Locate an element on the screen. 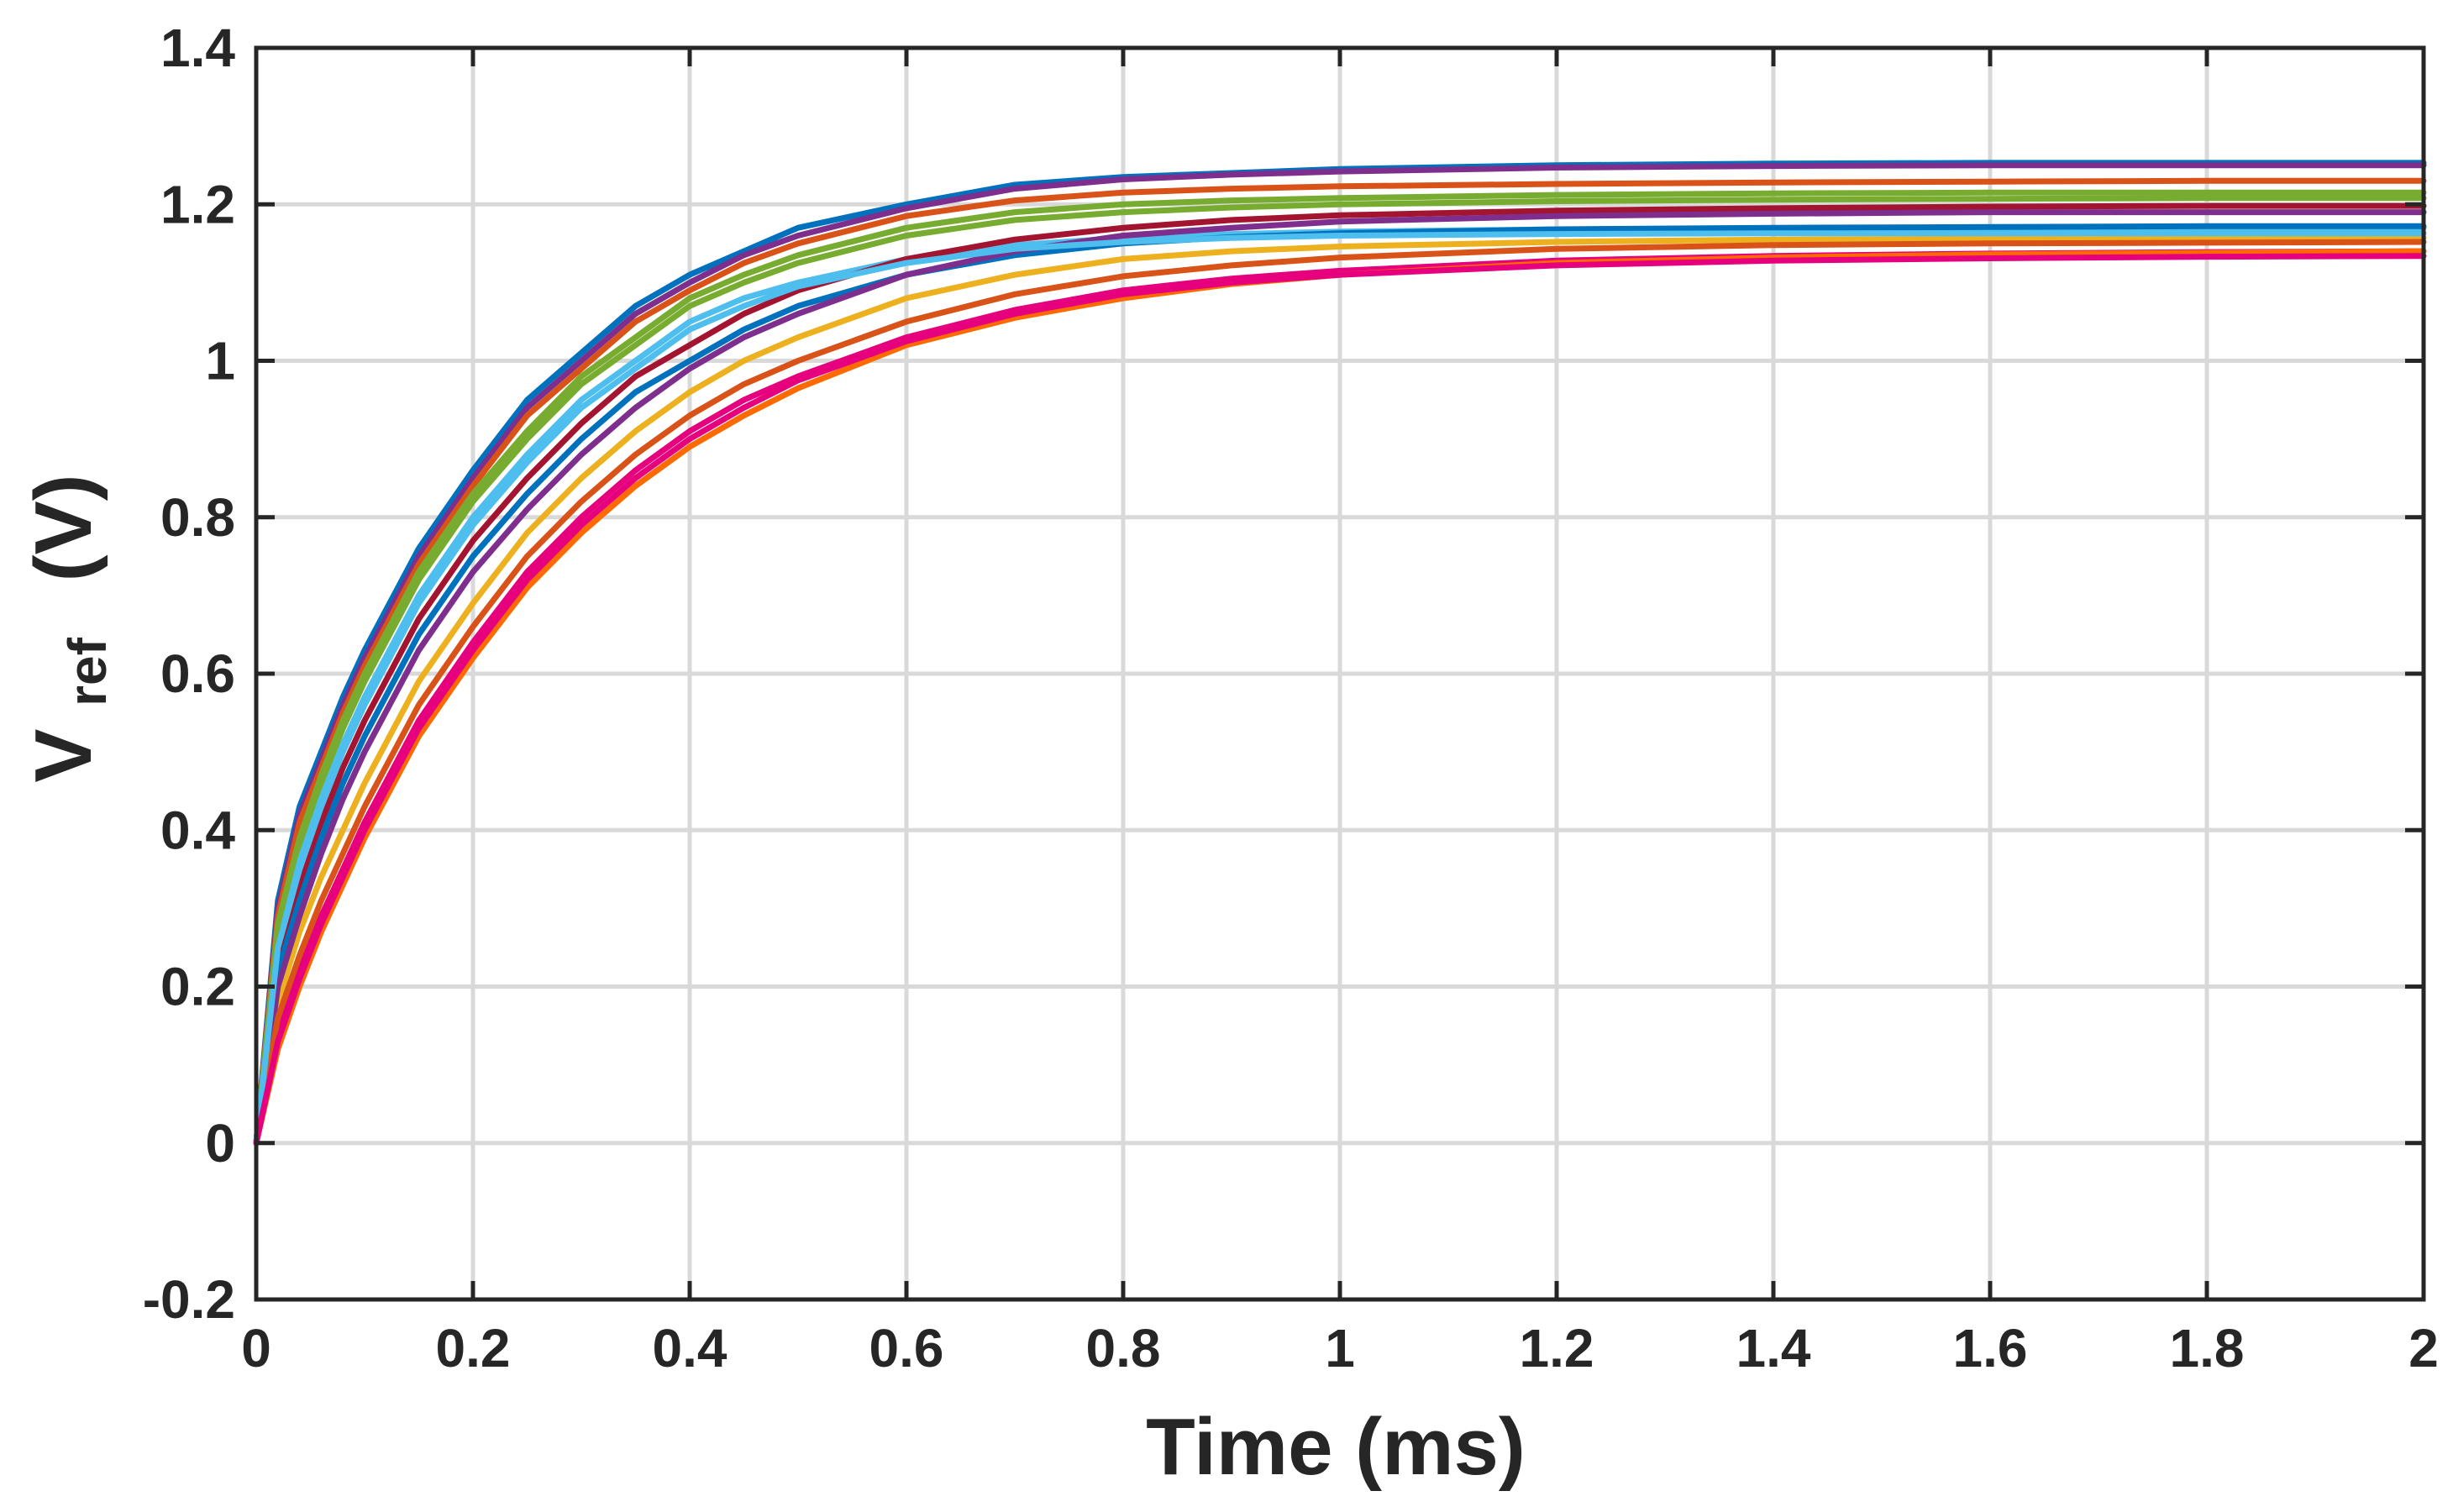  x-tick-label: 0.8 is located at coordinates (1123, 1348).